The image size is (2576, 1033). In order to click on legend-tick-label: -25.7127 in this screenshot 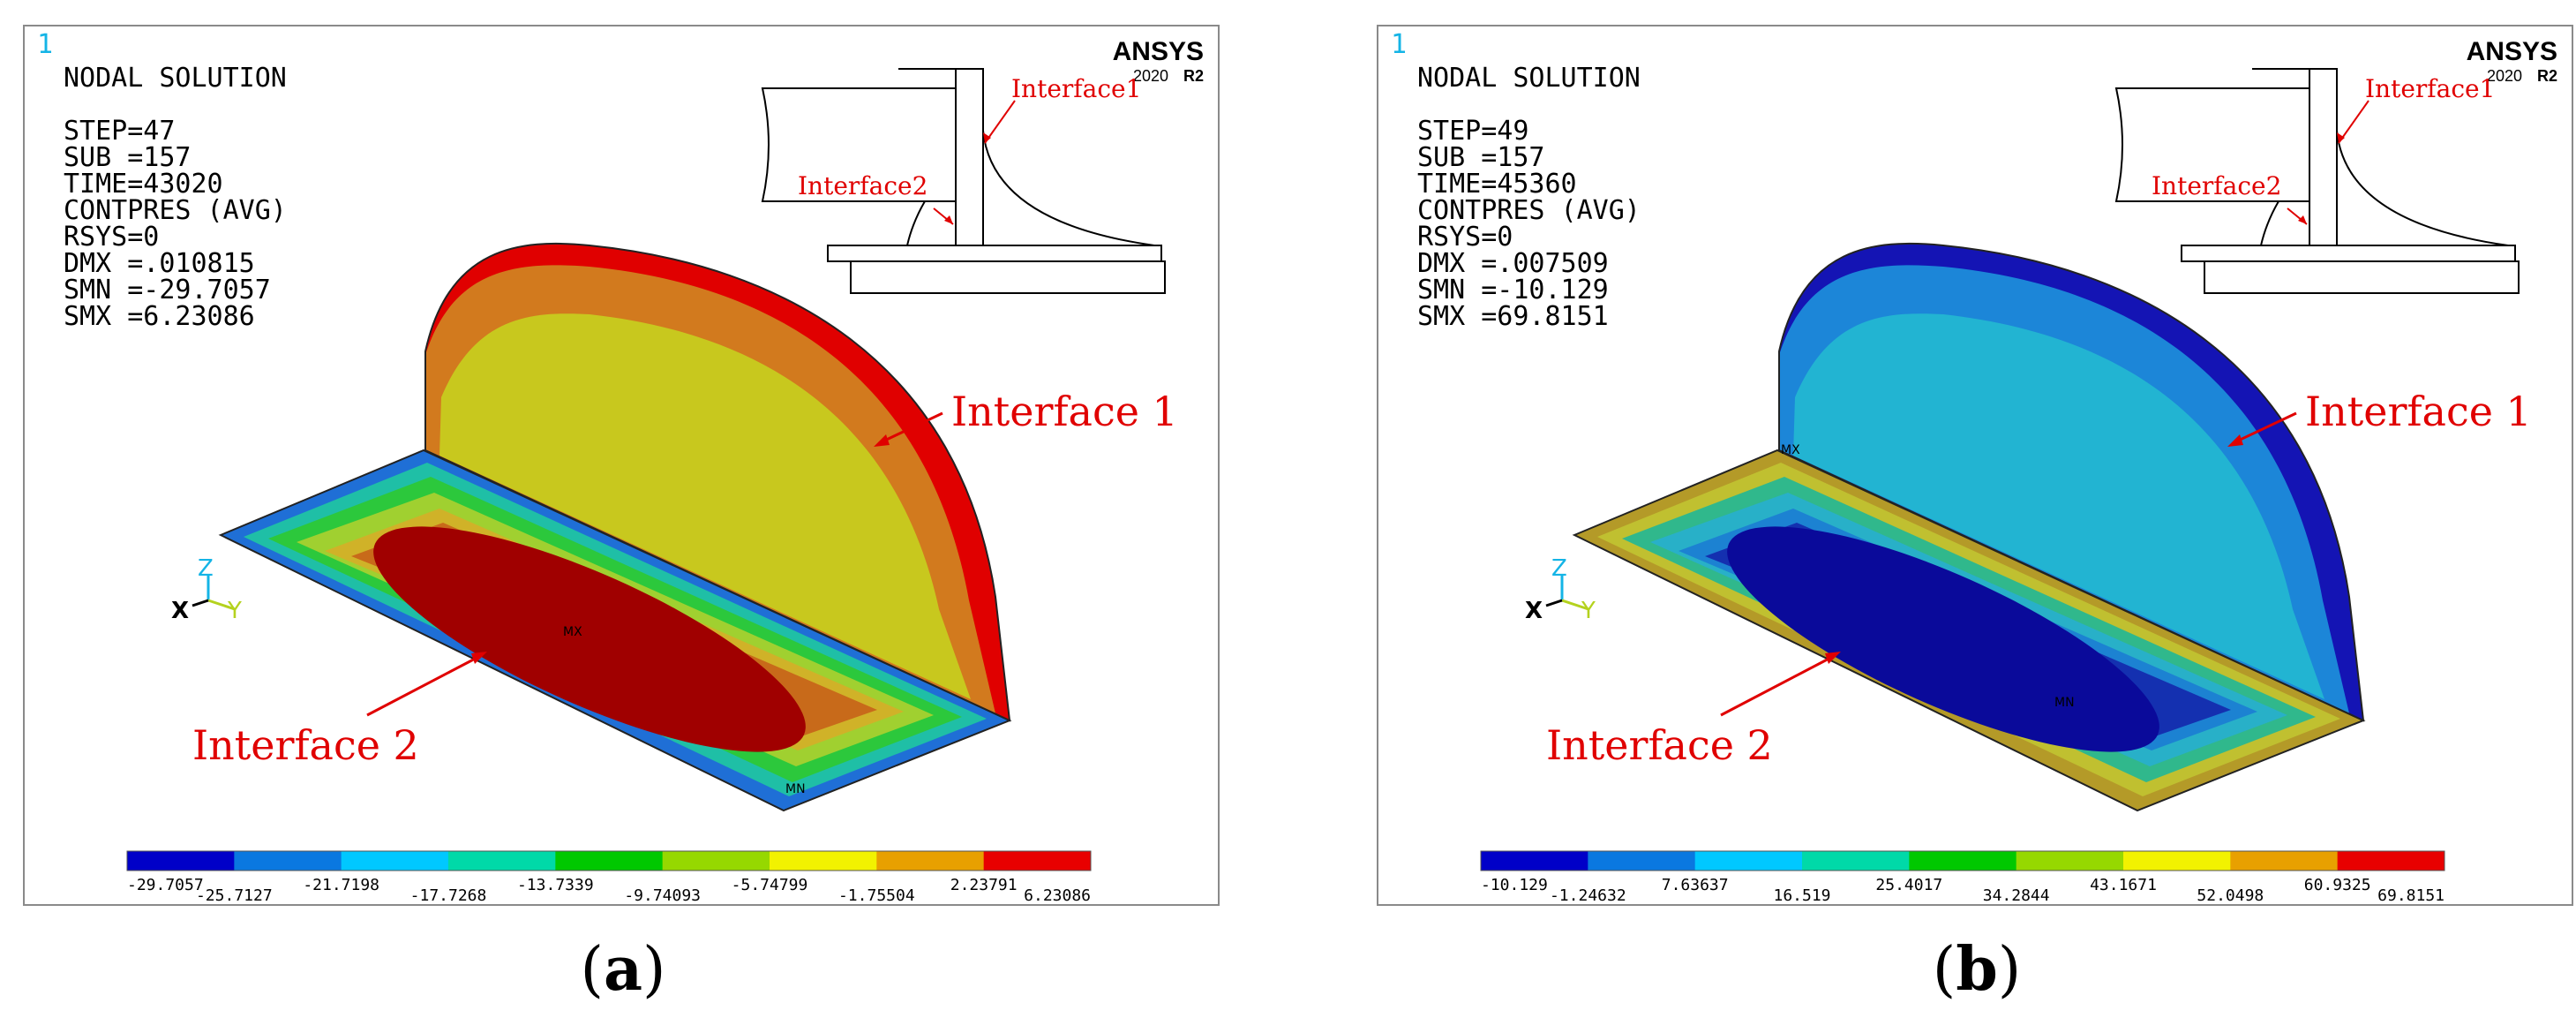, I will do `click(234, 895)`.